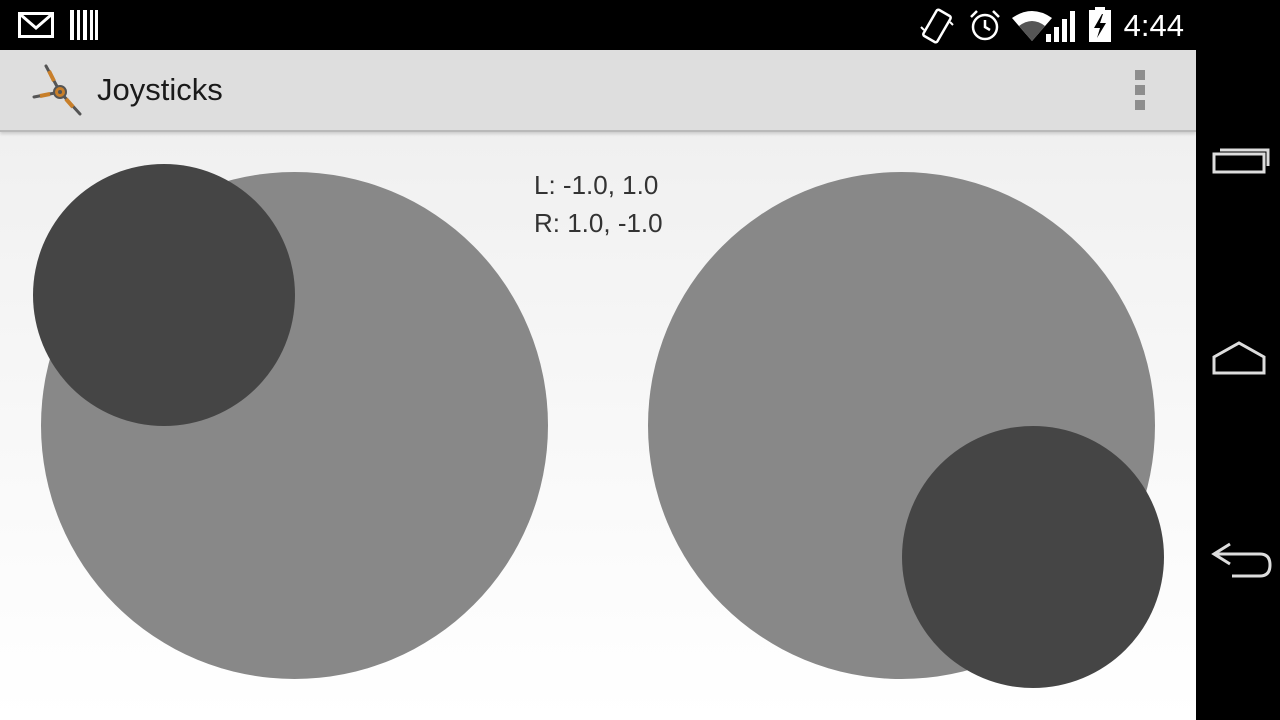  Describe the element at coordinates (598, 25) in the screenshot. I see `status-bar: 4:44` at that location.